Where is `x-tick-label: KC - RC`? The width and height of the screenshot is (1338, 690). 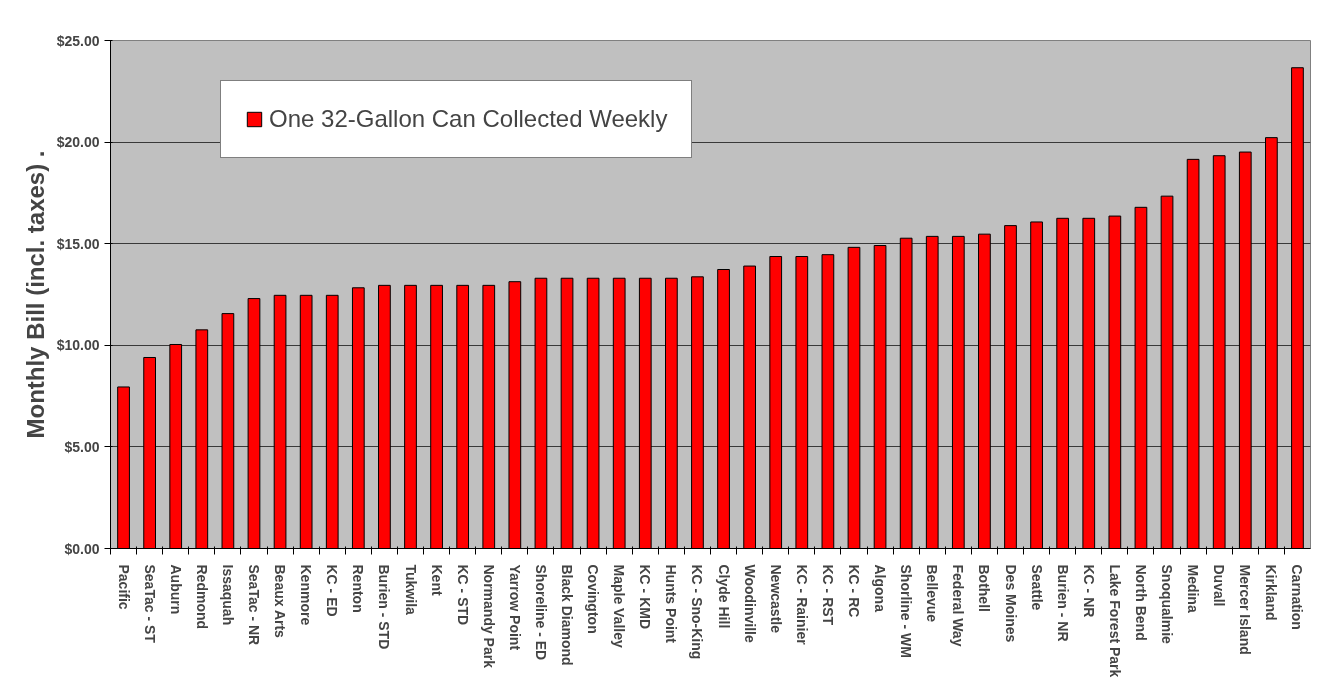
x-tick-label: KC - RC is located at coordinates (853, 591).